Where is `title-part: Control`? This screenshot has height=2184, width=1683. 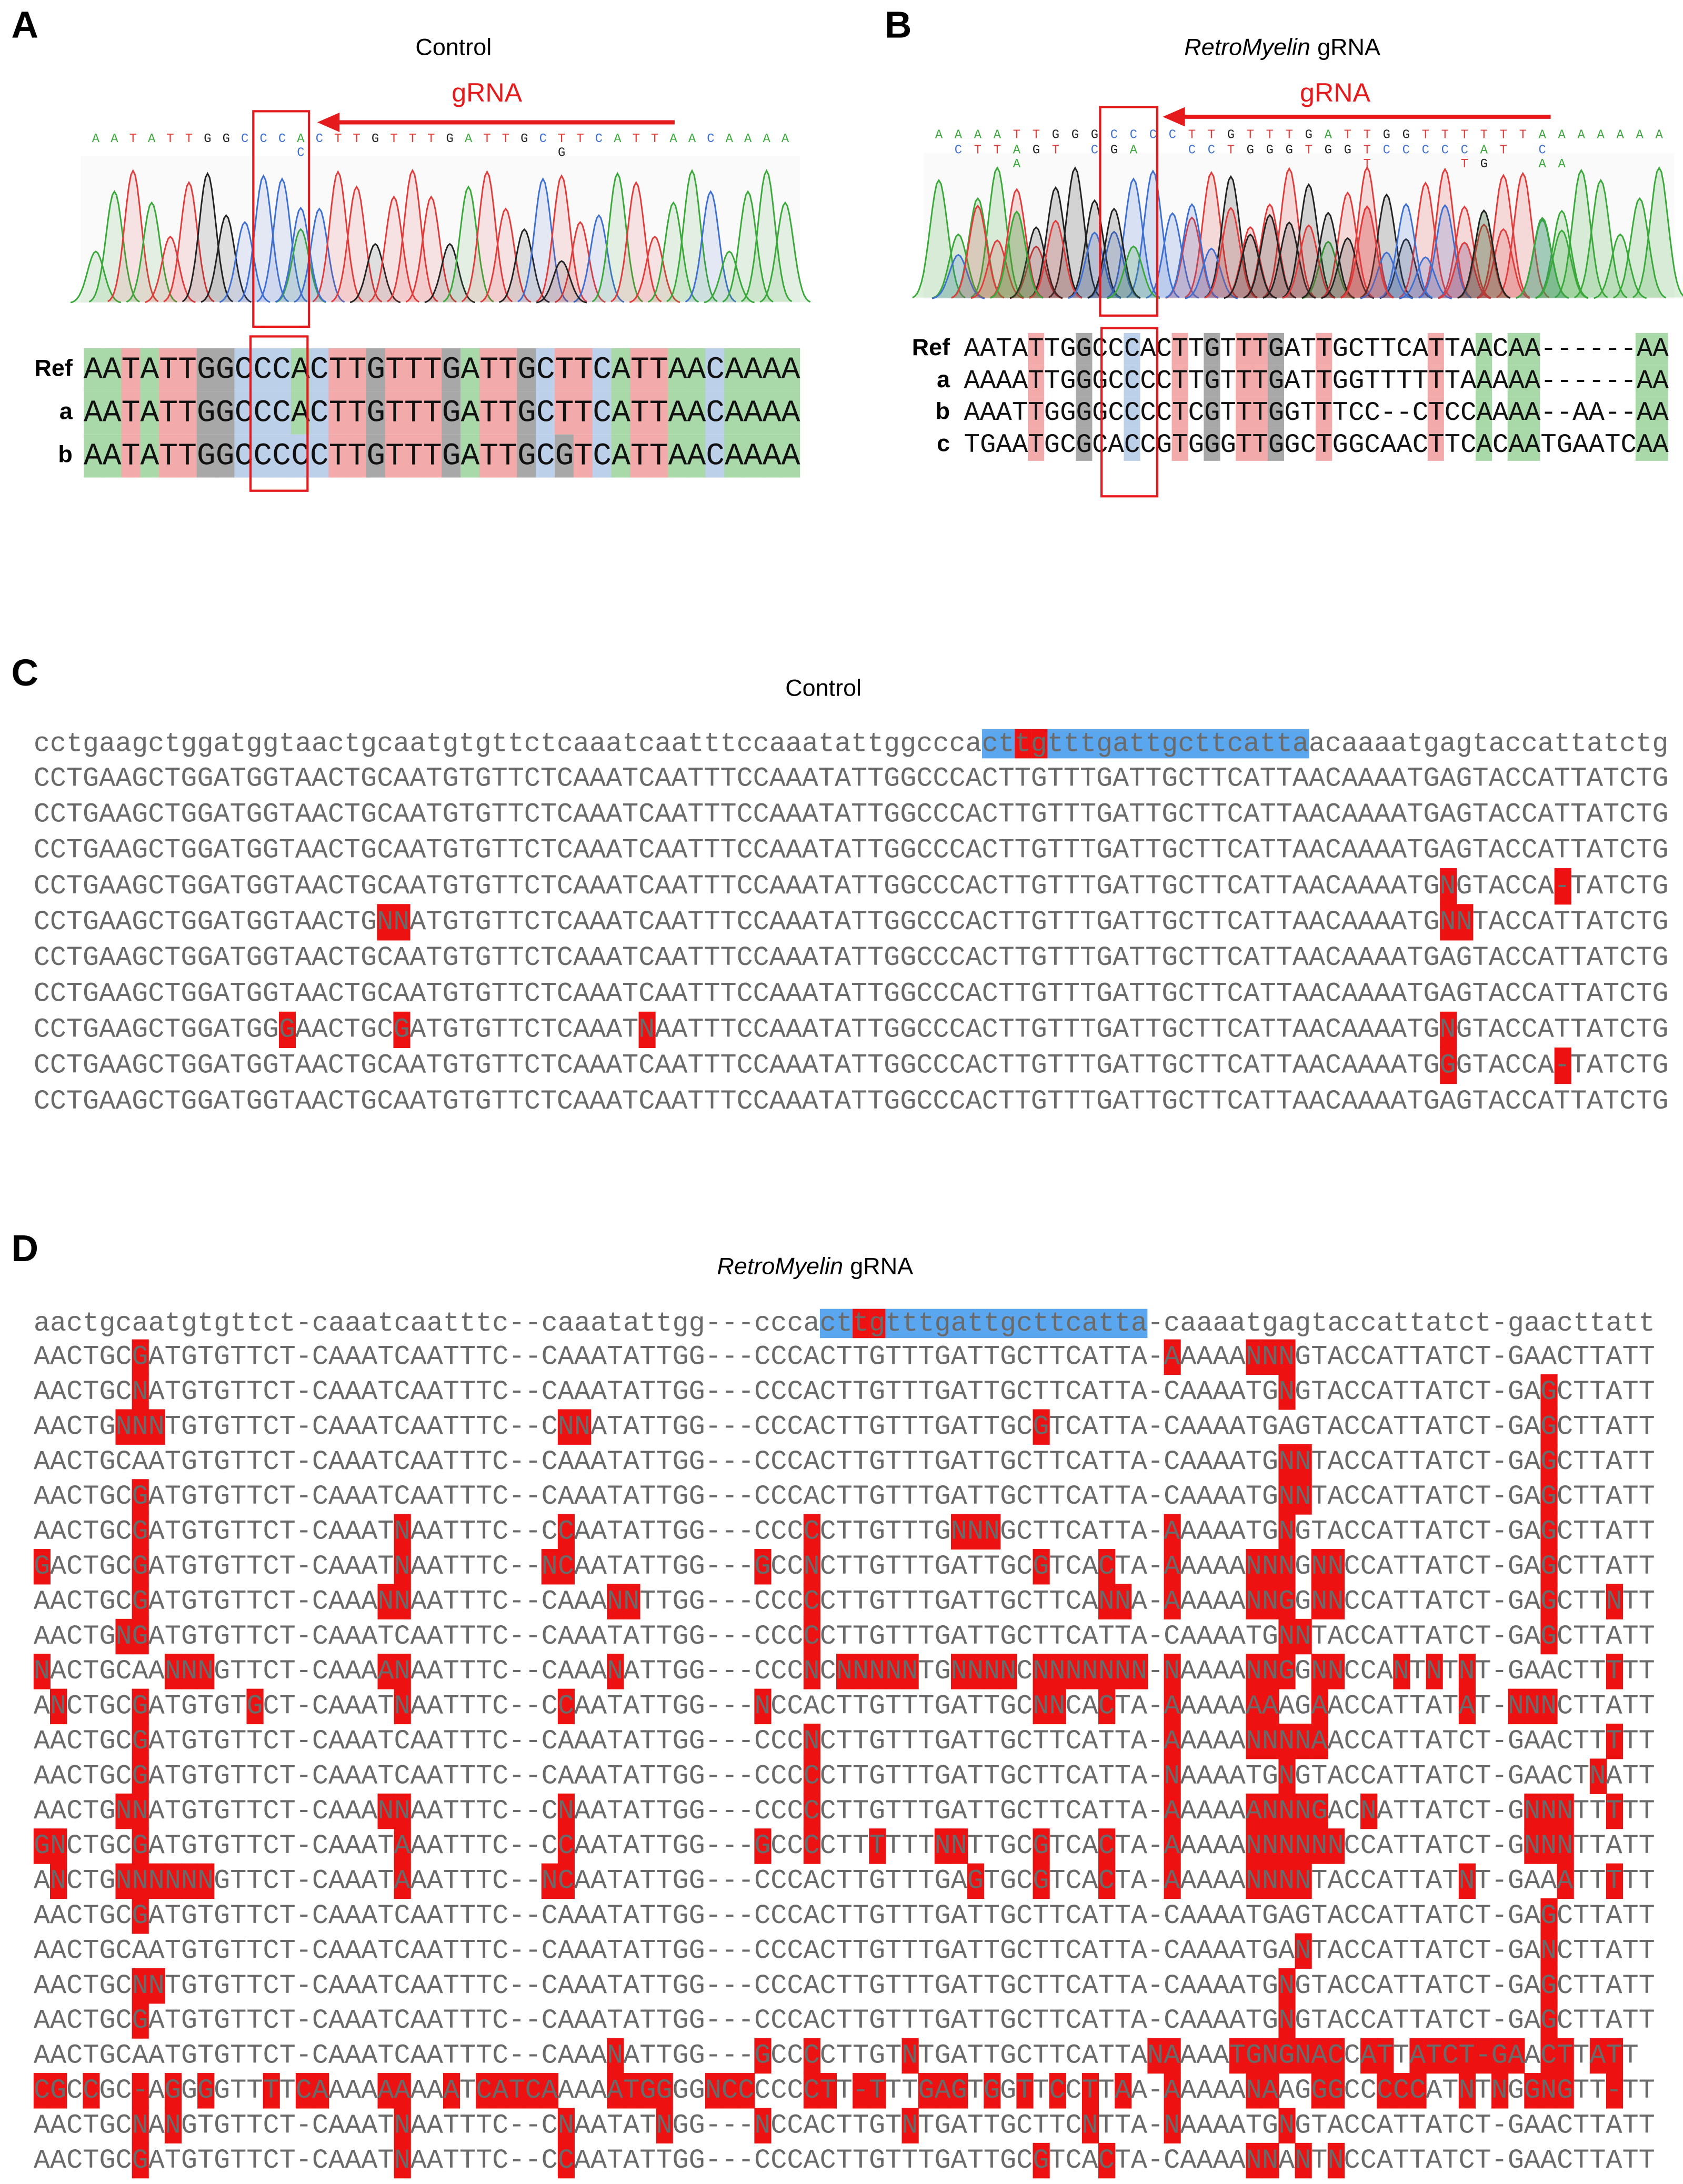
title-part: Control is located at coordinates (823, 687).